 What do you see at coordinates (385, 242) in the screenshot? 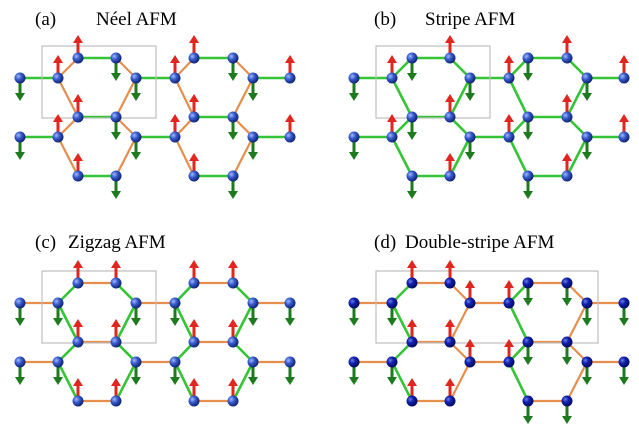
I see `panel-label: (d)` at bounding box center [385, 242].